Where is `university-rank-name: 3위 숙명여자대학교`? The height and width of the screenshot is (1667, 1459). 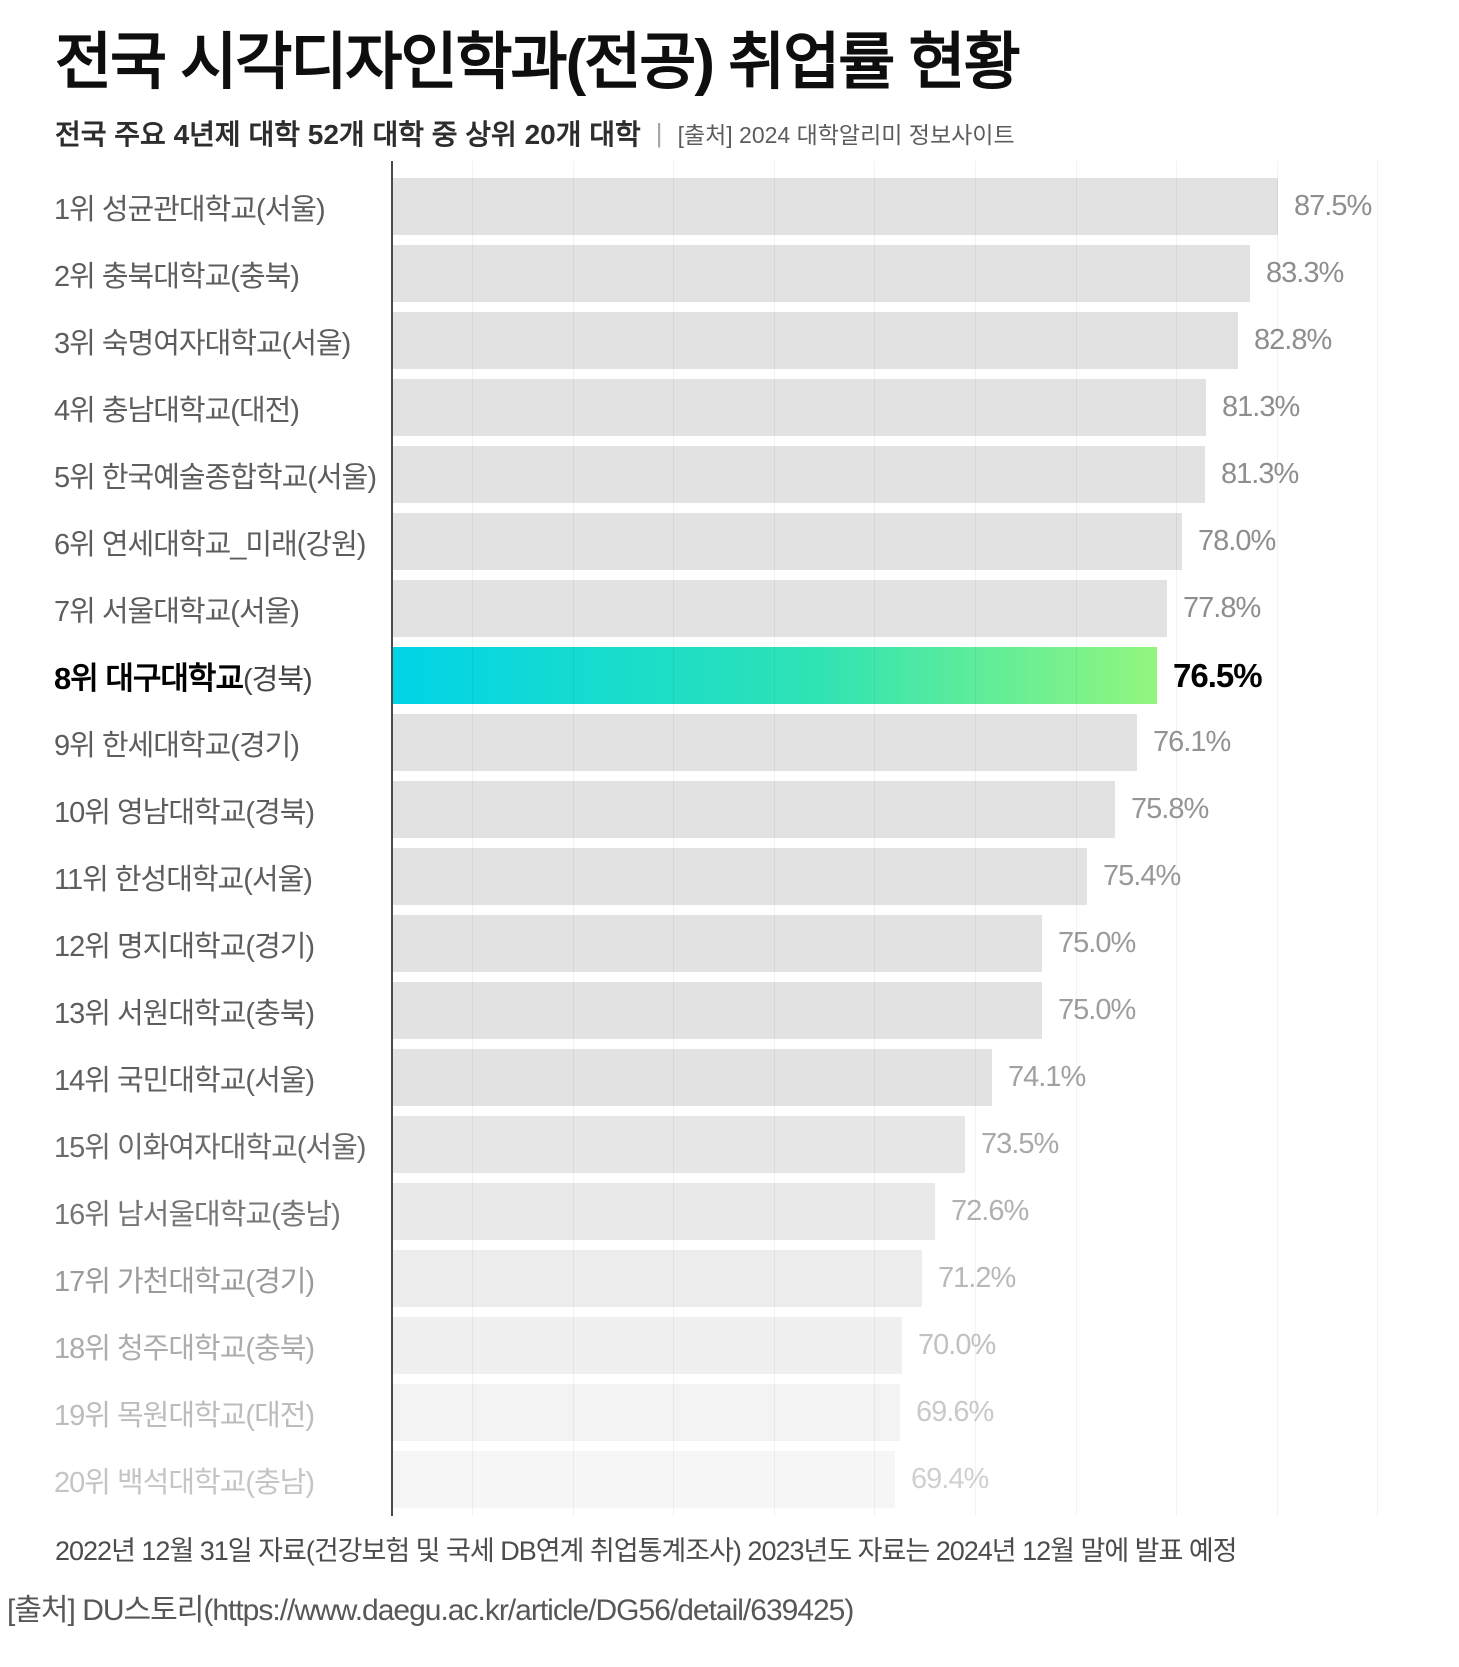
university-rank-name: 3위 숙명여자대학교 is located at coordinates (168, 343).